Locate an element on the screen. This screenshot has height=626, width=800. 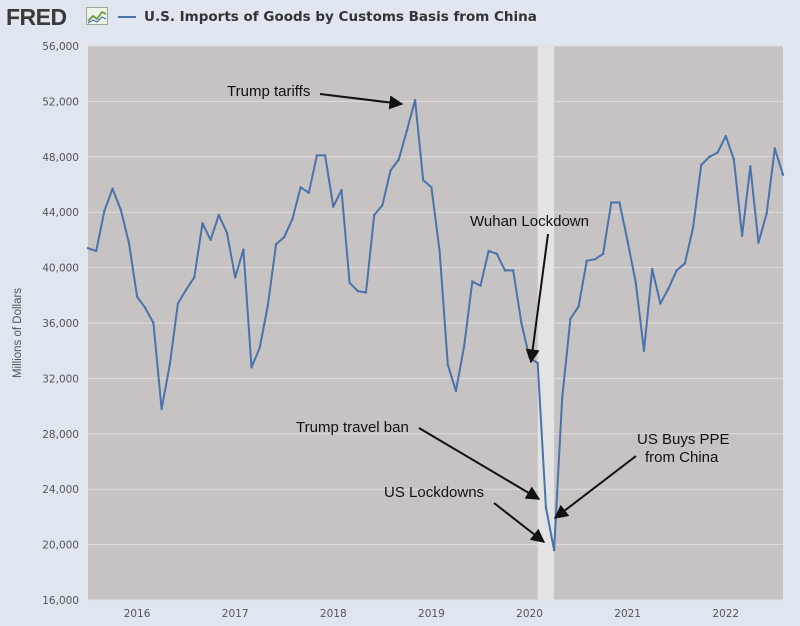
x-axis-ticks: 2016 2017 2018 2019 2020 2021 2022 is located at coordinates (431, 614).